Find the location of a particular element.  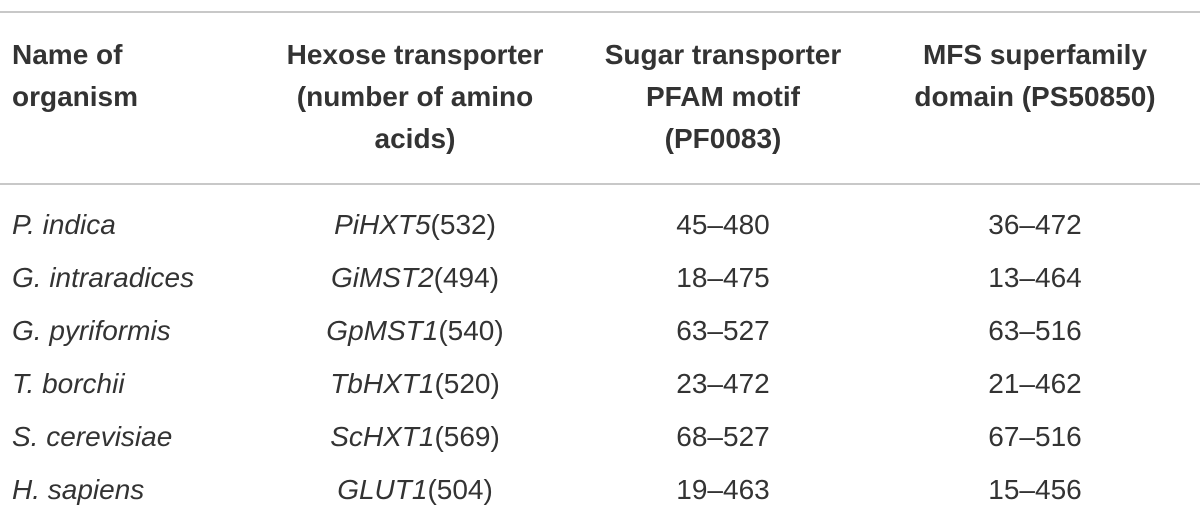

header-line: MFS superfamily is located at coordinates (1035, 54).